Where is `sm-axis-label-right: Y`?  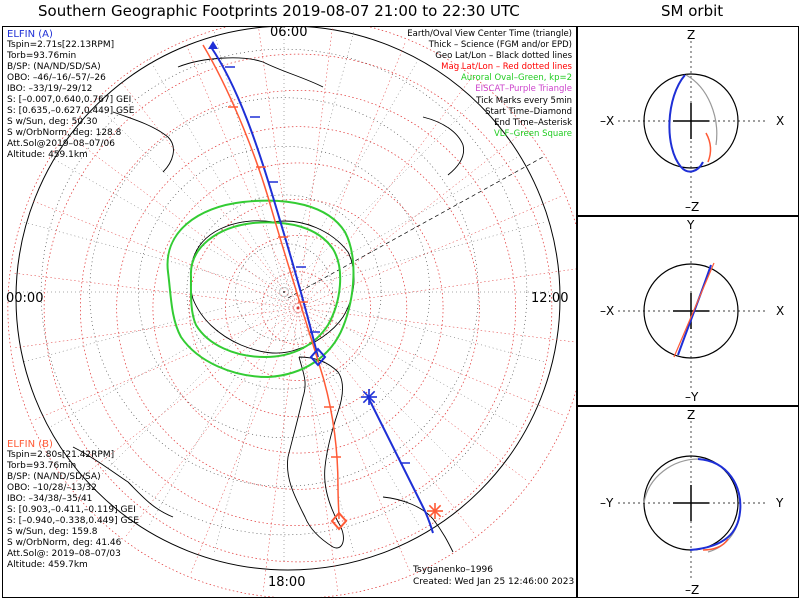
sm-axis-label-right: Y is located at coordinates (779, 503).